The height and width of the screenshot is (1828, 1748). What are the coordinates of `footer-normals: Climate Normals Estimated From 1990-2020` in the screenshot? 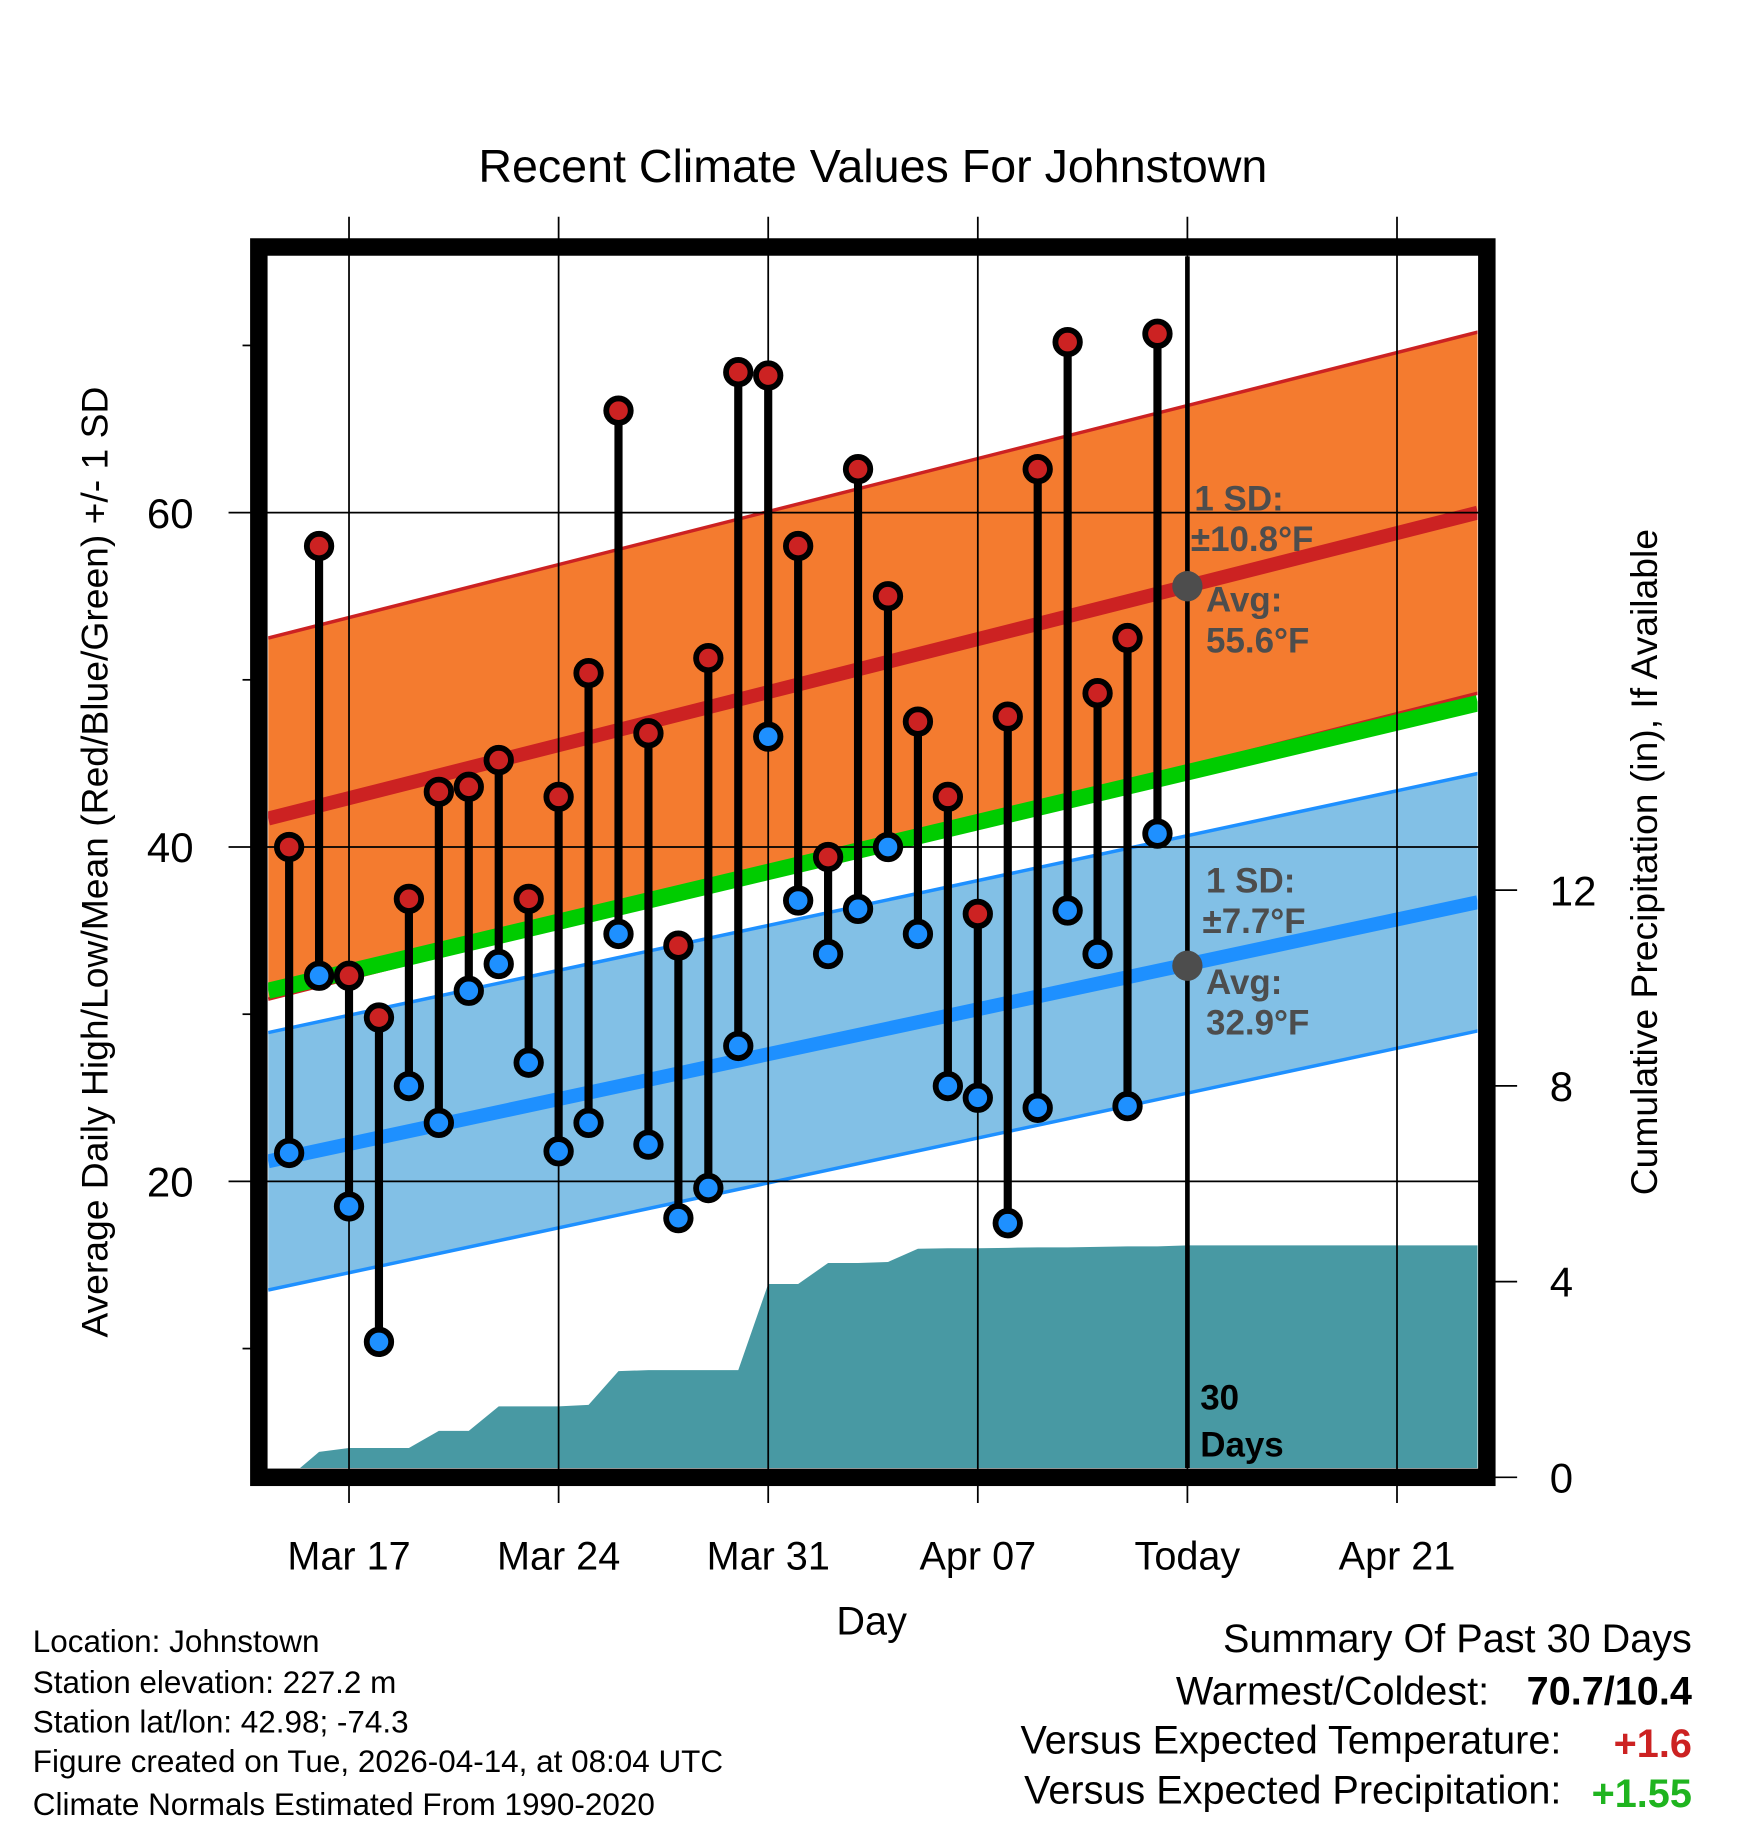 It's located at (344, 1804).